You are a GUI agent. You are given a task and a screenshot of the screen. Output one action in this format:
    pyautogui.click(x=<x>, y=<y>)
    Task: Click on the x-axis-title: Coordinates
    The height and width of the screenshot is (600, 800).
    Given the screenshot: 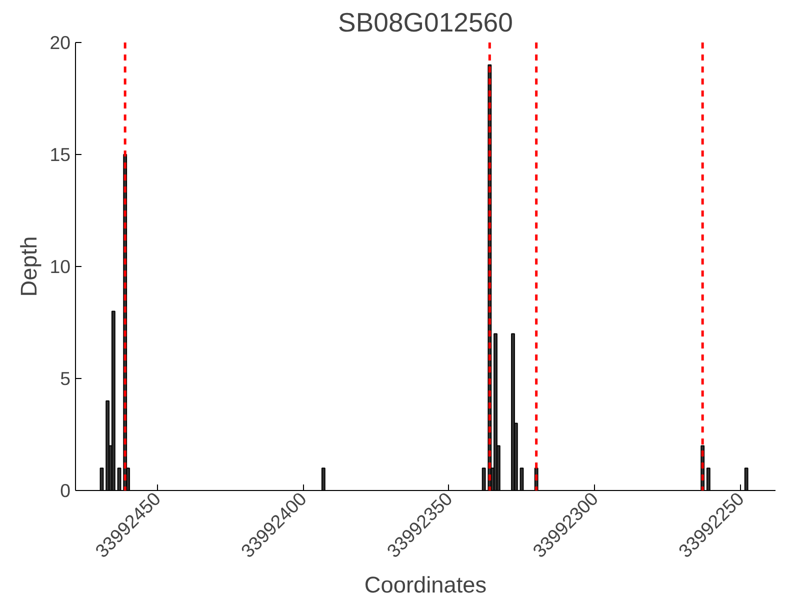 What is the action you would take?
    pyautogui.click(x=425, y=584)
    